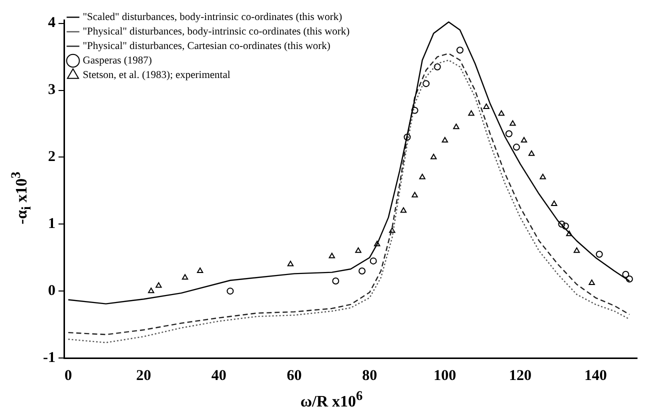 The width and height of the screenshot is (663, 419). I want to click on y-tick-label: 3, so click(52, 90).